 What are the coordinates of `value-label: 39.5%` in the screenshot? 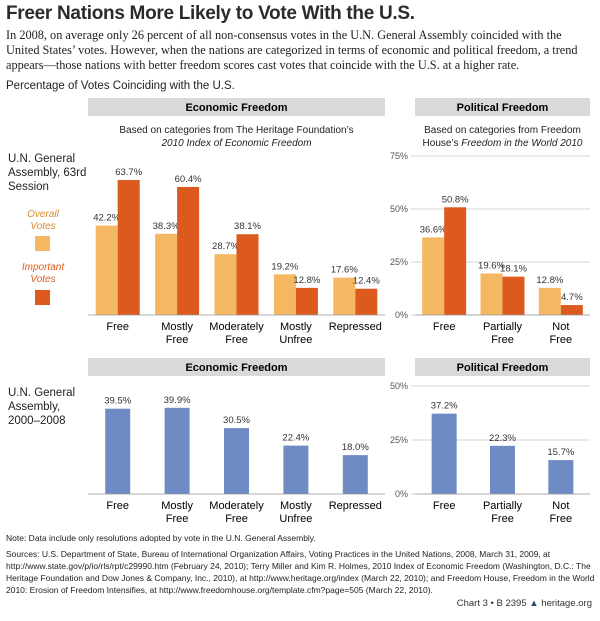 It's located at (117, 401).